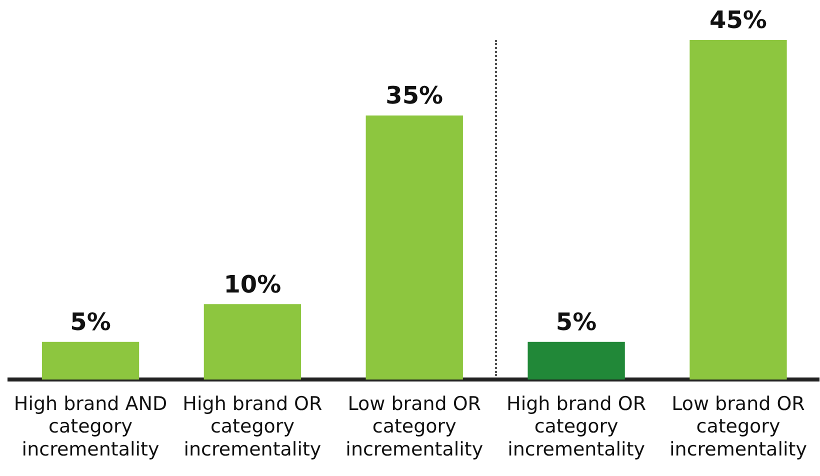 The image size is (820, 476). Describe the element at coordinates (738, 20) in the screenshot. I see `data-label: 45%` at that location.